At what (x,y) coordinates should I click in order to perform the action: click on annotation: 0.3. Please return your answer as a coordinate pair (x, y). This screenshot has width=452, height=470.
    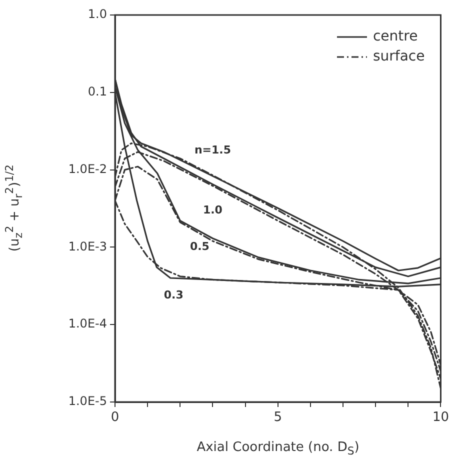
    Looking at the image, I should click on (174, 295).